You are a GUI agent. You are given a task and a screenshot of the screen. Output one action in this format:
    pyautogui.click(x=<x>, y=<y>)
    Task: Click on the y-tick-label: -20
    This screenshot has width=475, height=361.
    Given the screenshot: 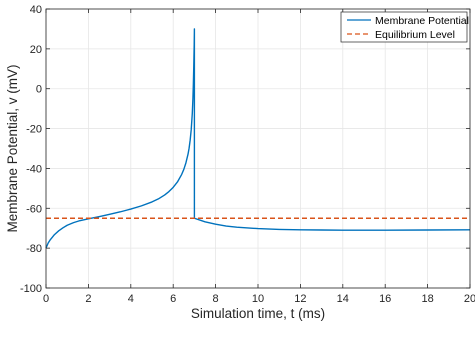 What is the action you would take?
    pyautogui.click(x=34, y=130)
    